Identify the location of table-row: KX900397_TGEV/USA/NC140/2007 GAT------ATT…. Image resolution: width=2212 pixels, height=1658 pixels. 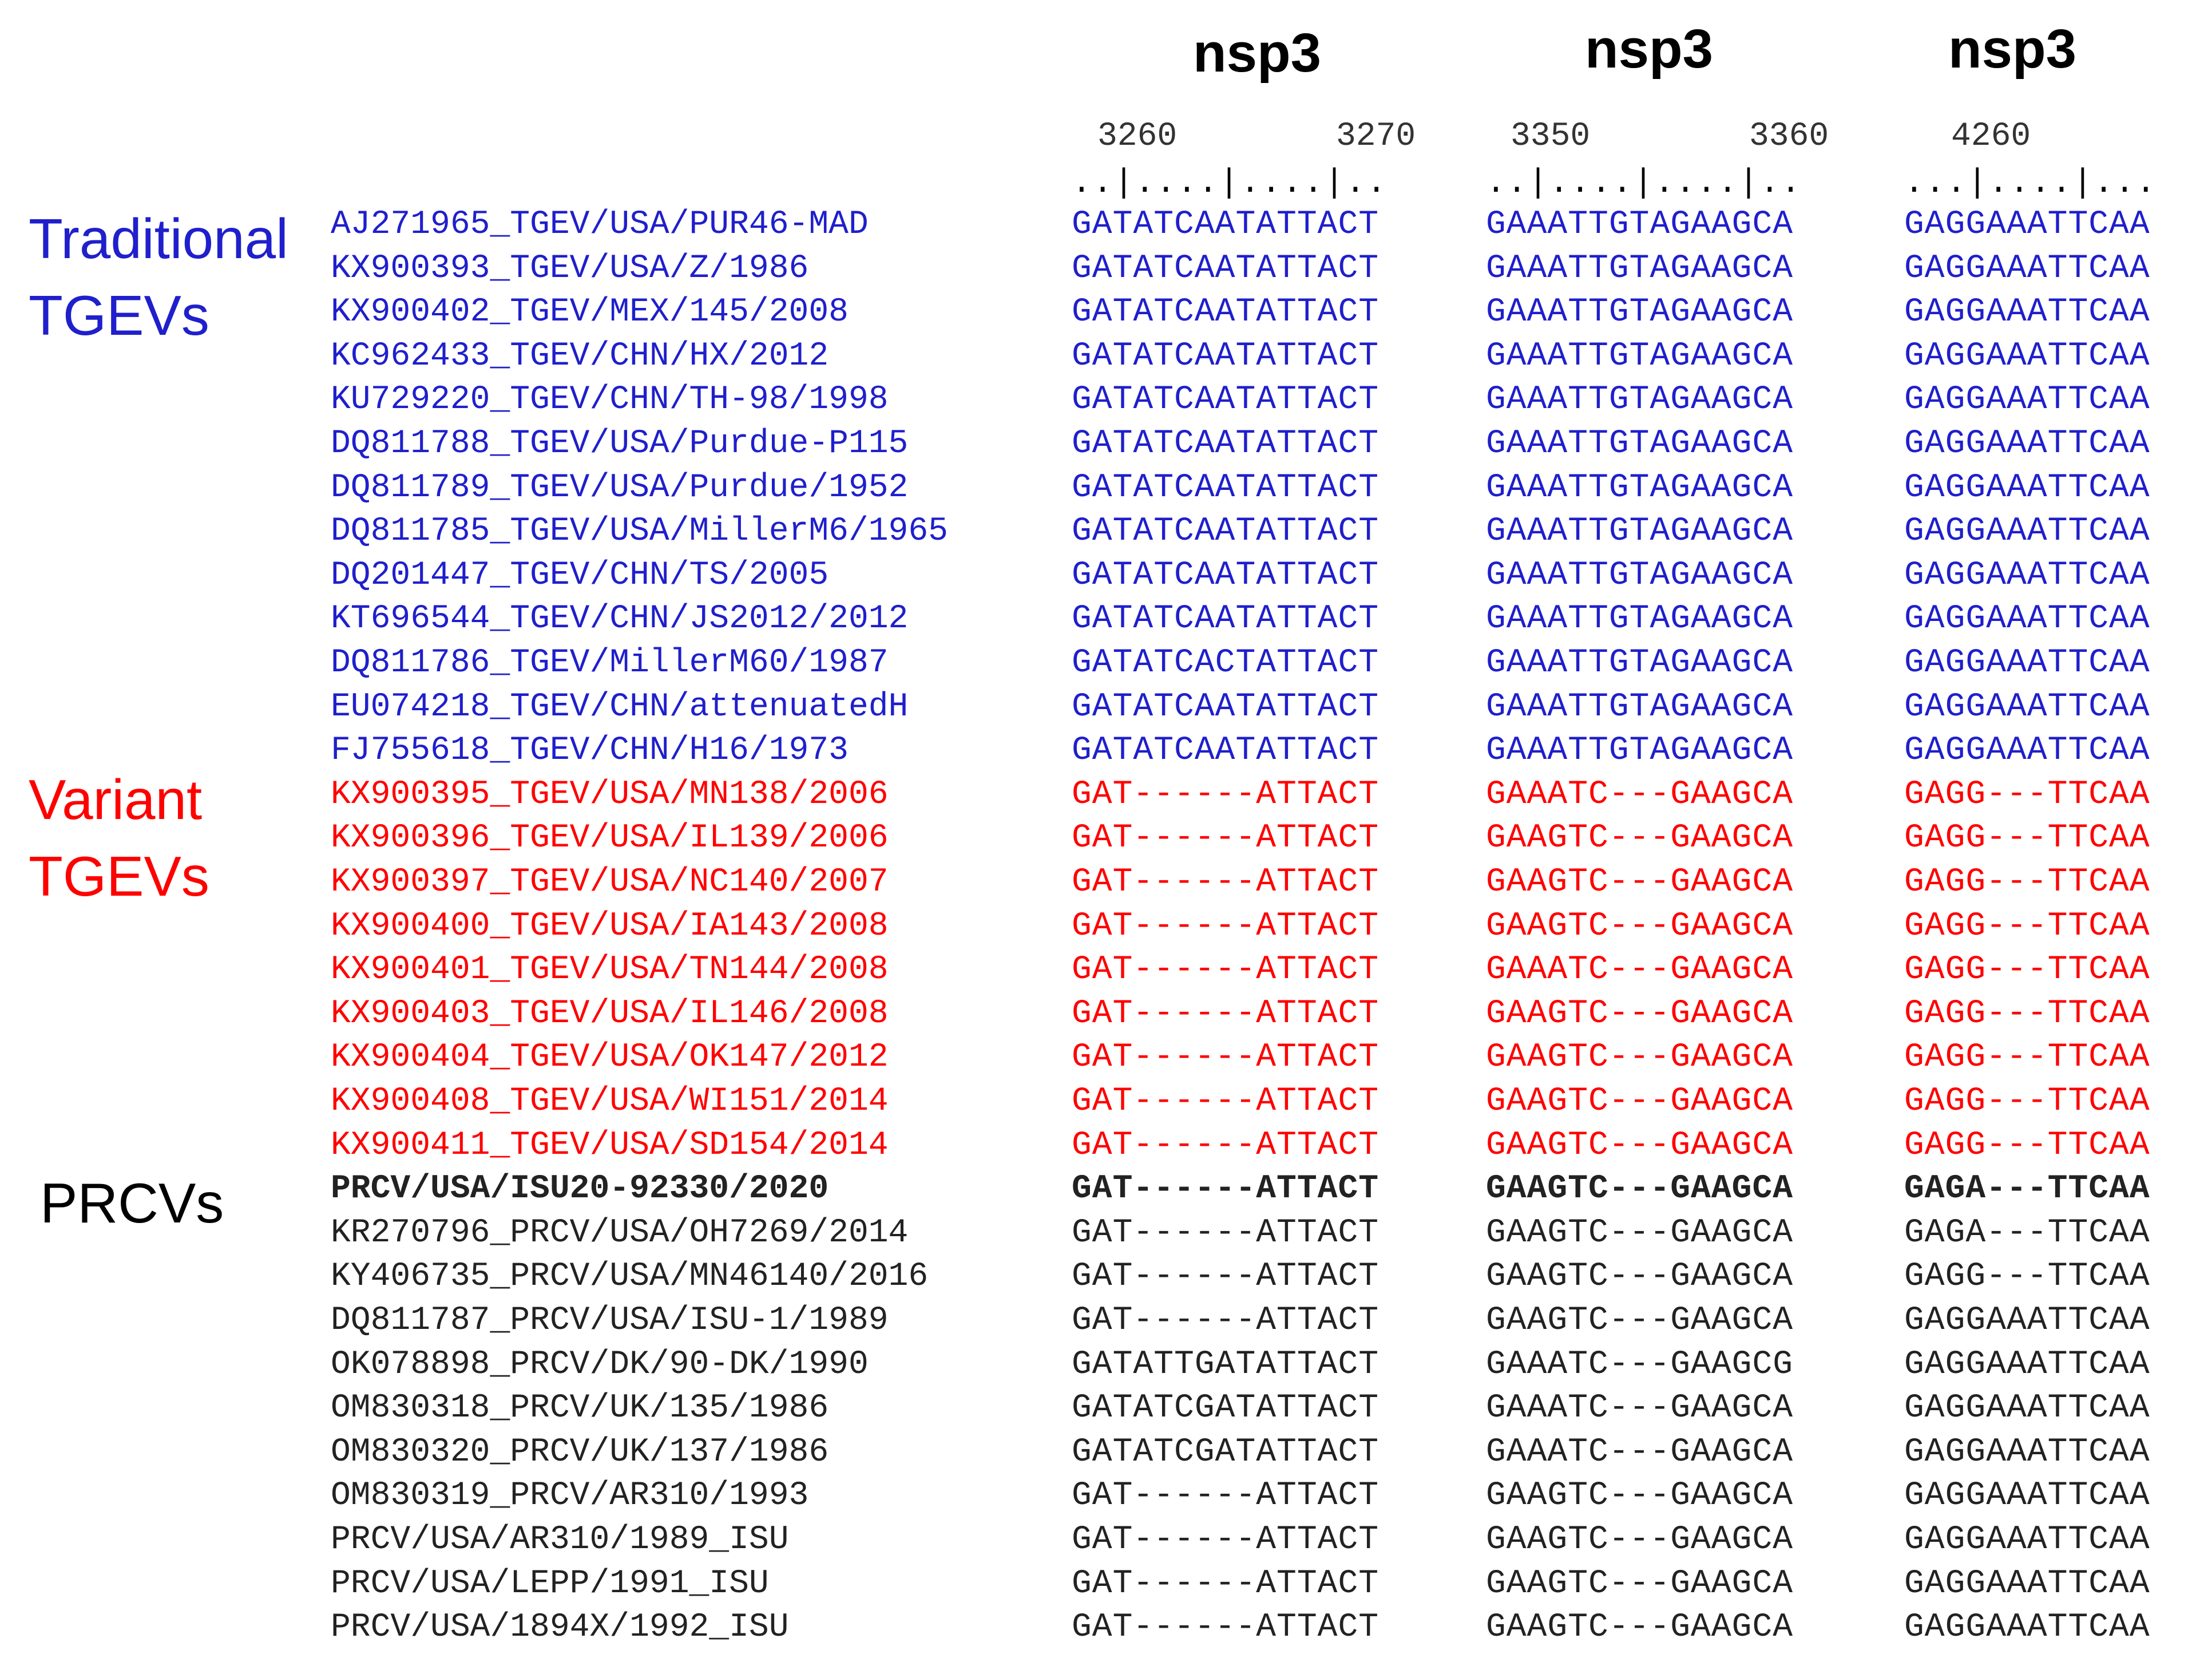
(1106, 882).